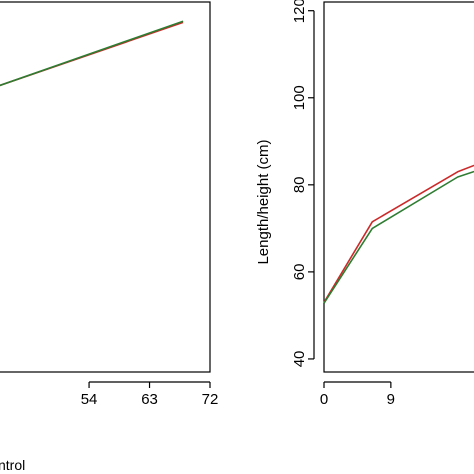  Describe the element at coordinates (299, 359) in the screenshot. I see `y-tick-label: 40` at that location.